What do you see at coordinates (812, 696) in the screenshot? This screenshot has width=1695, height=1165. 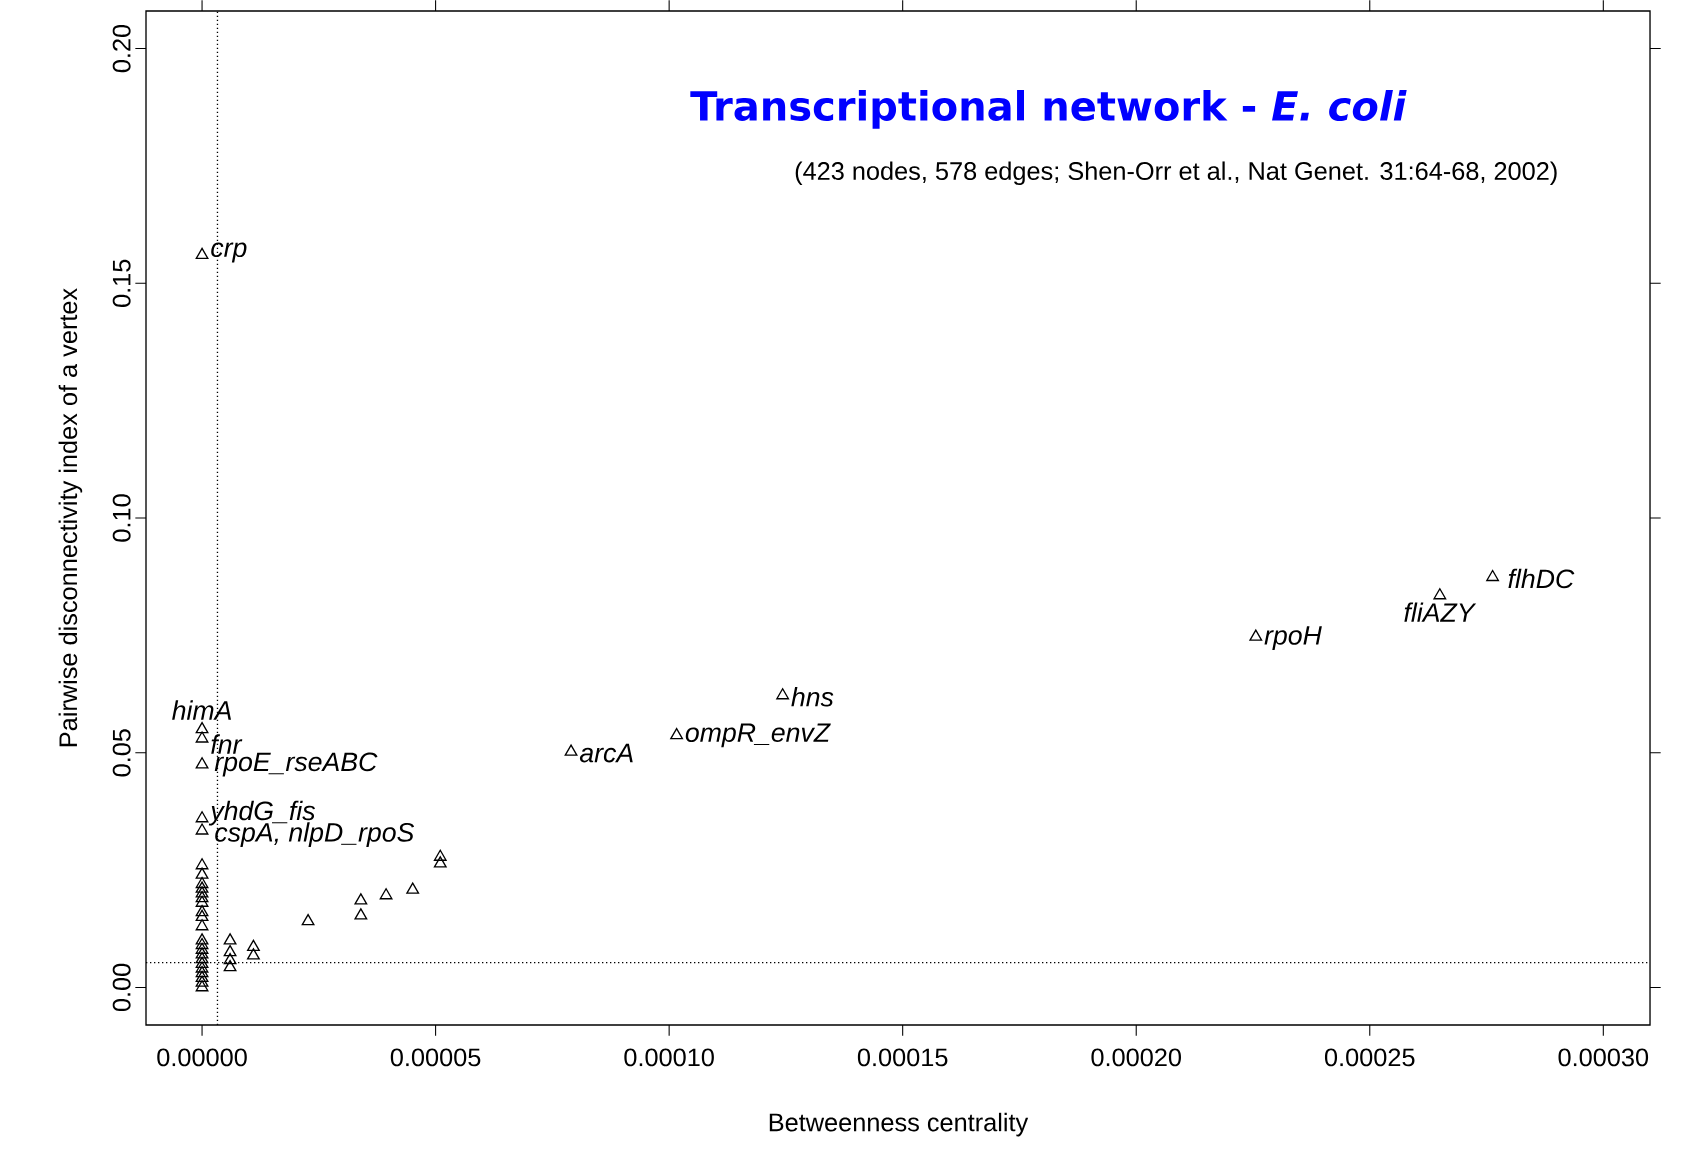 I see `annotation: hns` at bounding box center [812, 696].